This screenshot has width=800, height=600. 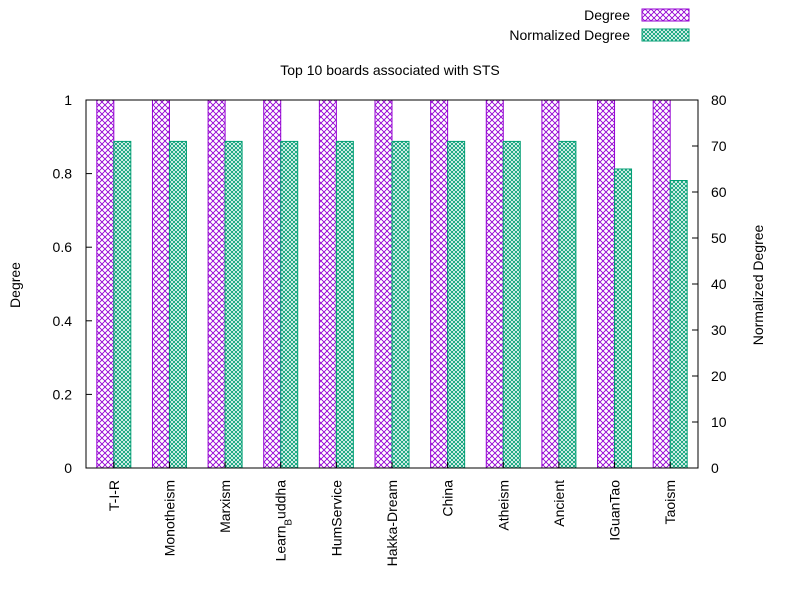 What do you see at coordinates (225, 506) in the screenshot?
I see `x-tick-label: Marxism` at bounding box center [225, 506].